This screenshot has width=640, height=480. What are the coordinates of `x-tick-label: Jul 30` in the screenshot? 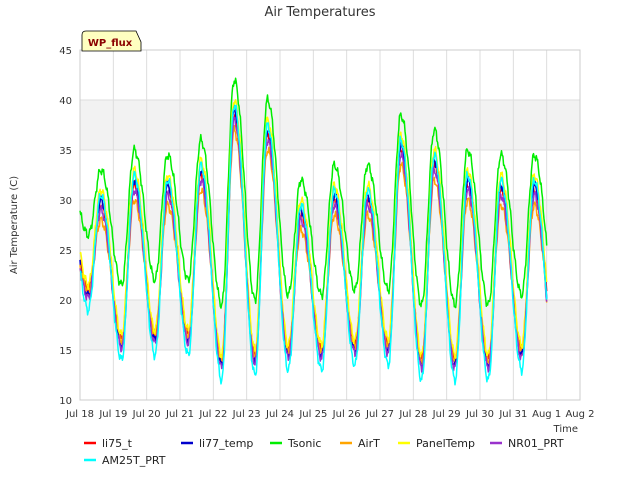 It's located at (479, 414).